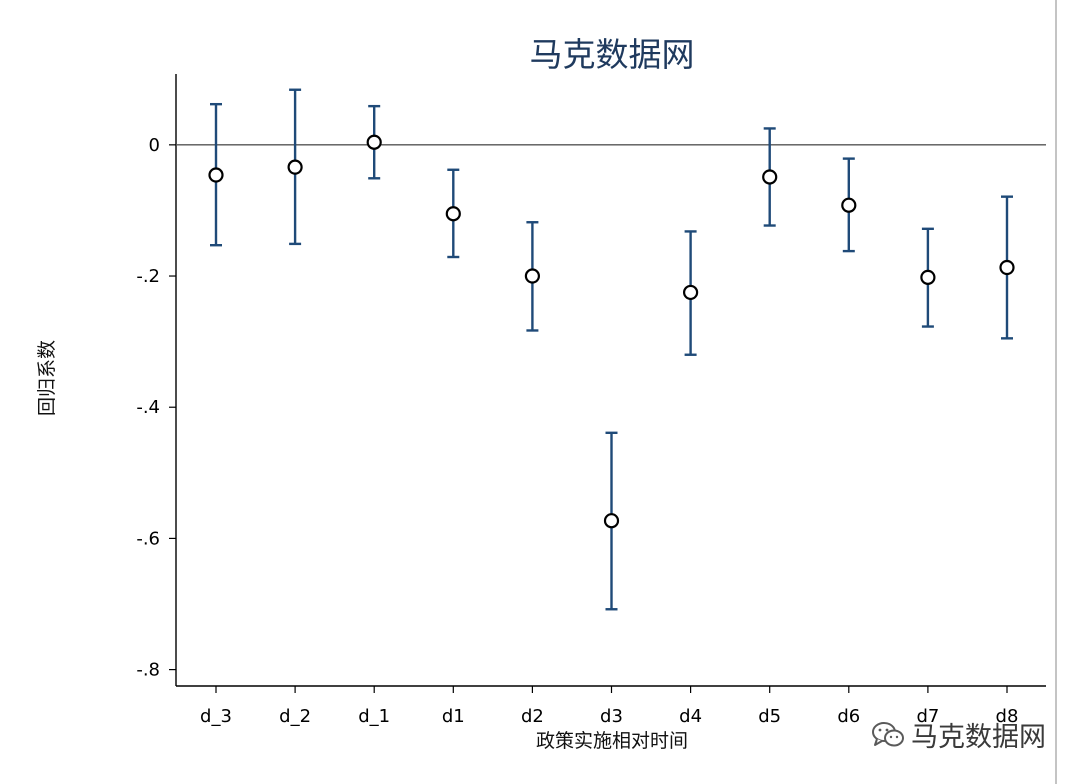 The height and width of the screenshot is (784, 1080). What do you see at coordinates (848, 716) in the screenshot?
I see `x-tick-label: d6` at bounding box center [848, 716].